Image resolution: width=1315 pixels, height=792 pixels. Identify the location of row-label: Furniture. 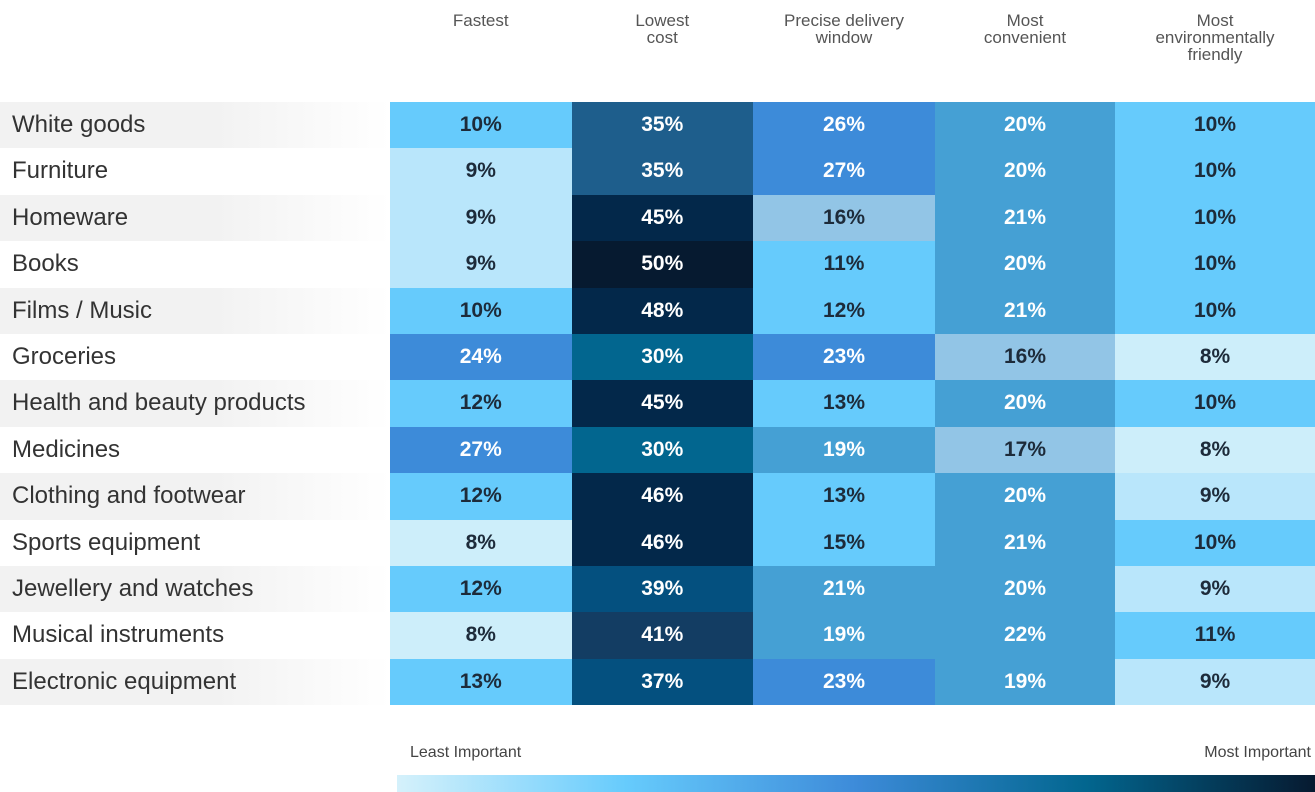
(60, 171).